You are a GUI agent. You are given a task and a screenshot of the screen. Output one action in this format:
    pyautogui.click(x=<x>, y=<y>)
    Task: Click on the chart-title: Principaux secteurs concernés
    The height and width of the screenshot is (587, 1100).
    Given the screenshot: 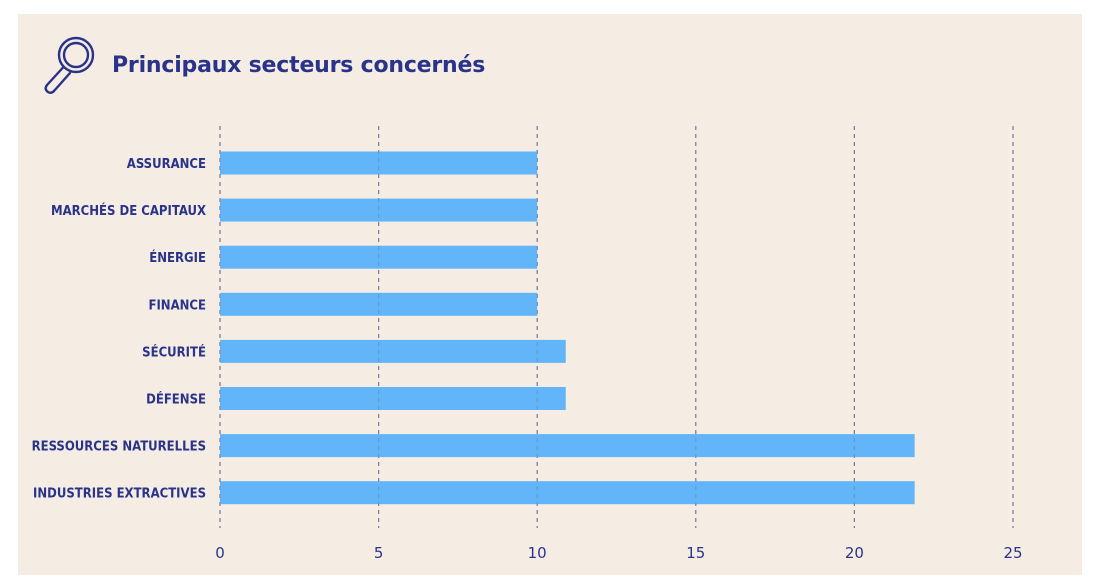 What is the action you would take?
    pyautogui.click(x=299, y=65)
    